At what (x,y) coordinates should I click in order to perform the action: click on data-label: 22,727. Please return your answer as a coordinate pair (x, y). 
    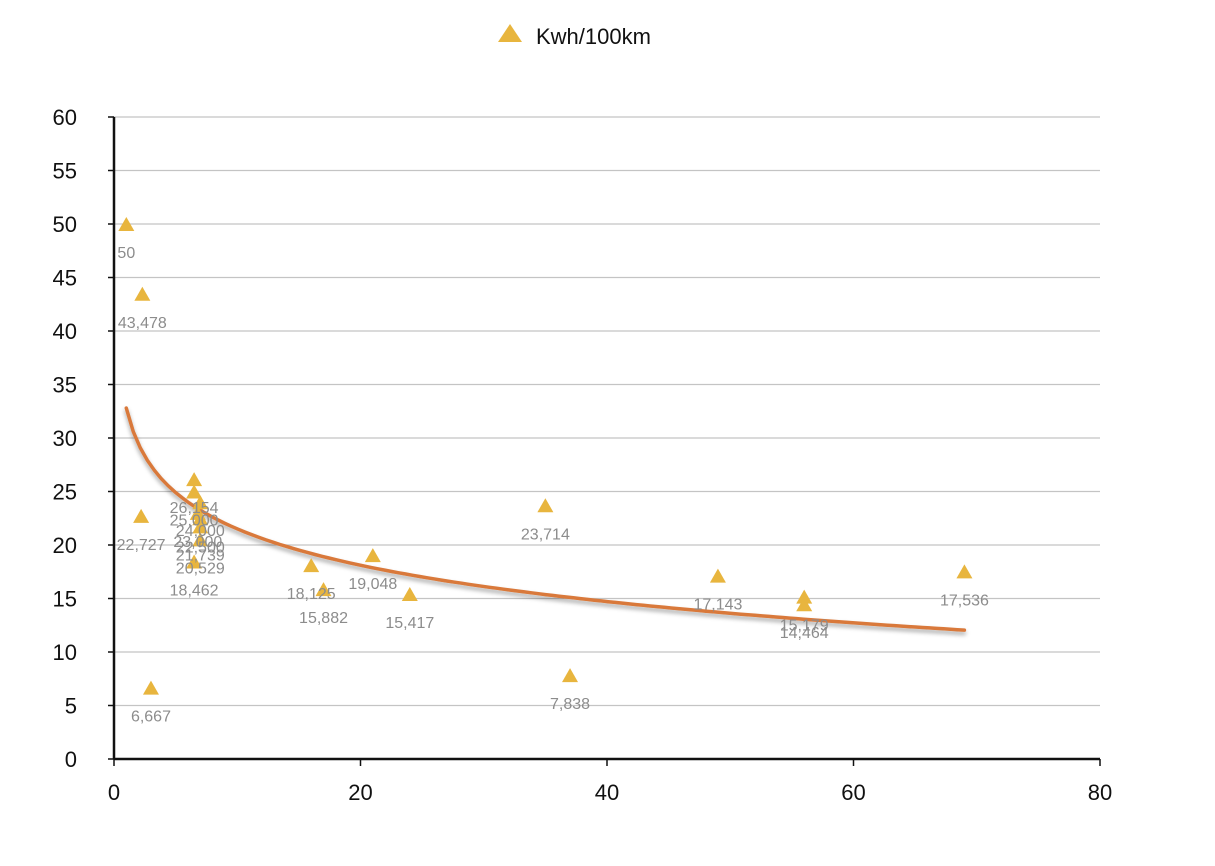
    Looking at the image, I should click on (141, 545).